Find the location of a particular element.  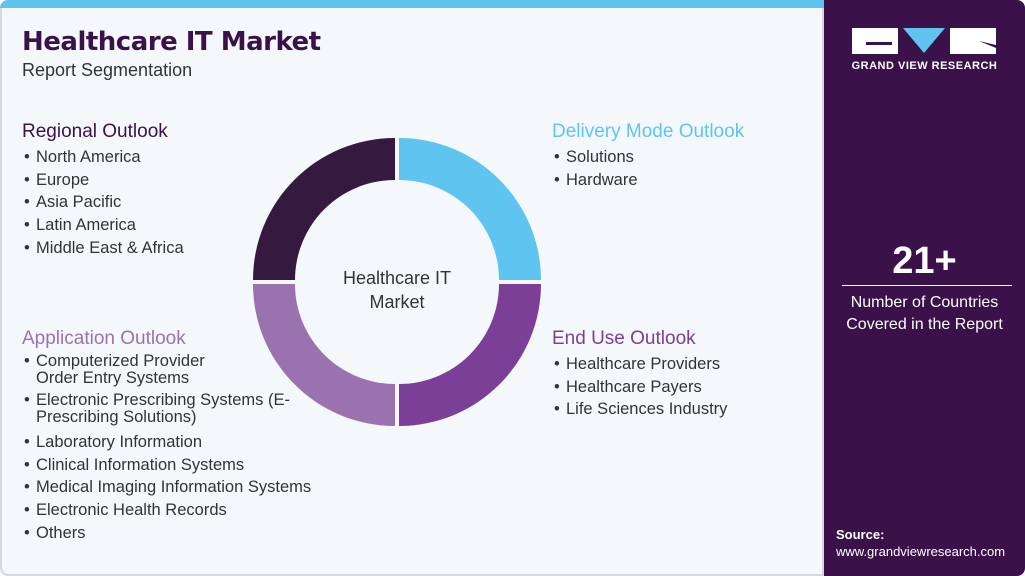

source-url: www.grandviewresearch.com is located at coordinates (921, 551).